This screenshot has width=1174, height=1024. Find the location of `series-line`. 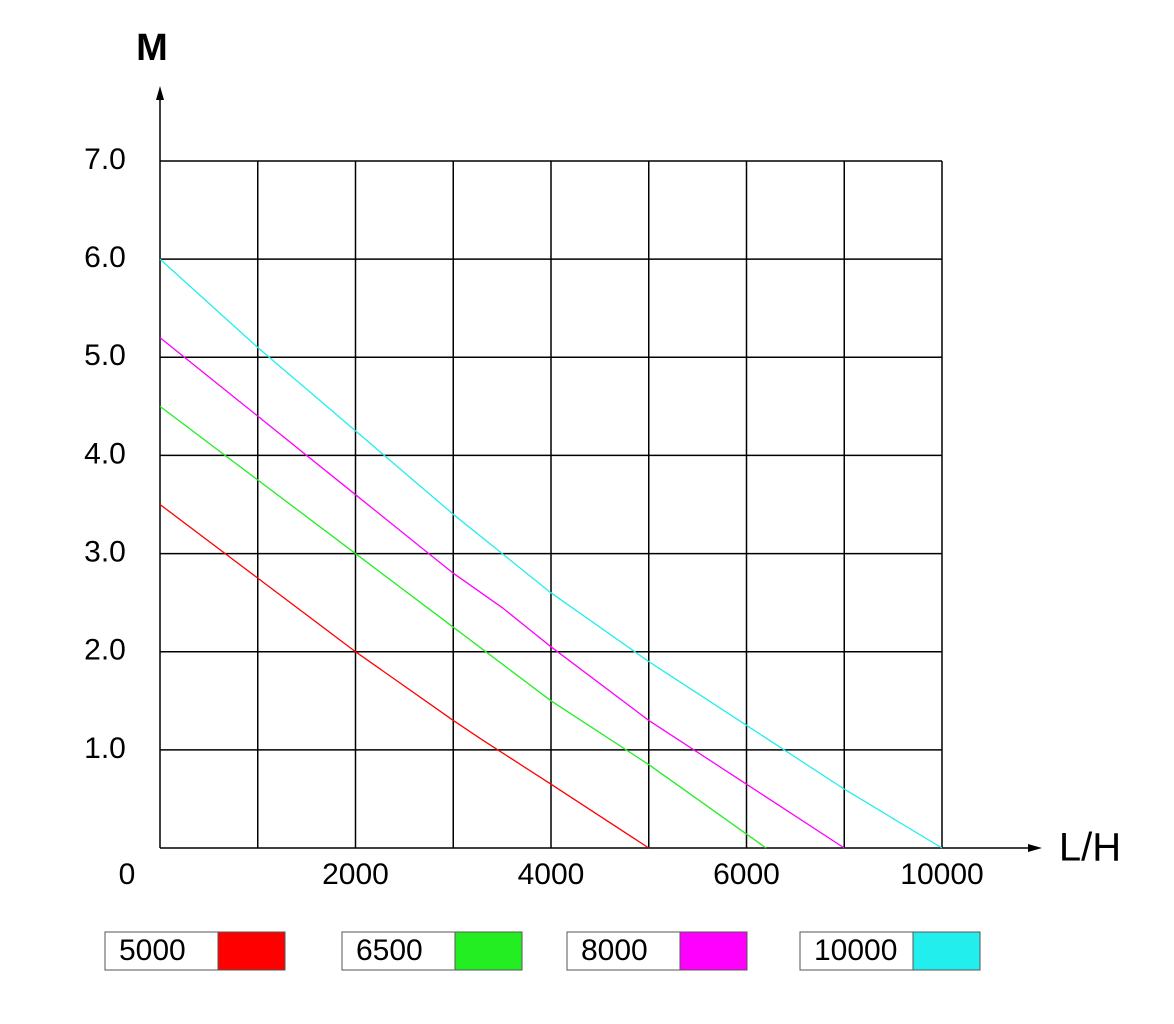

series-line is located at coordinates (404, 676).